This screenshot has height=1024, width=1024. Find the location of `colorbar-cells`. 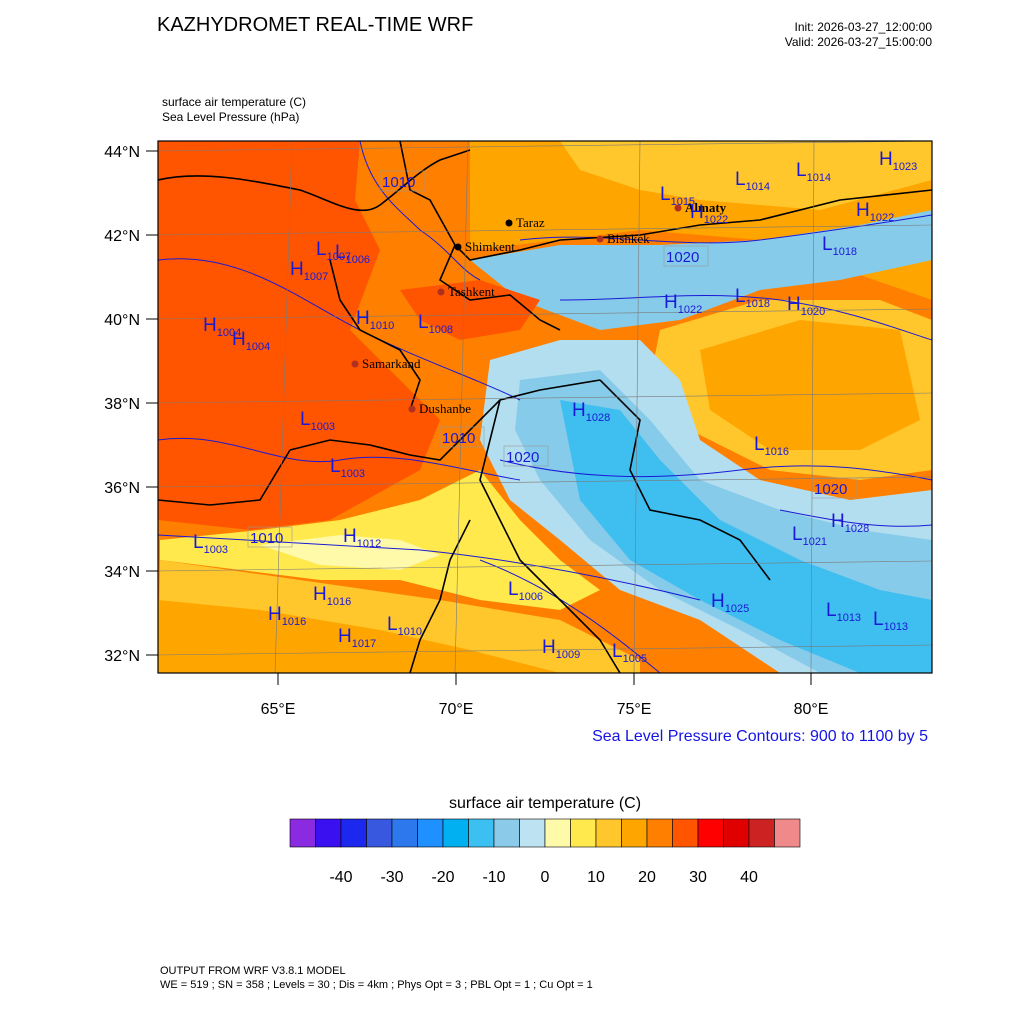

colorbar-cells is located at coordinates (545, 833).